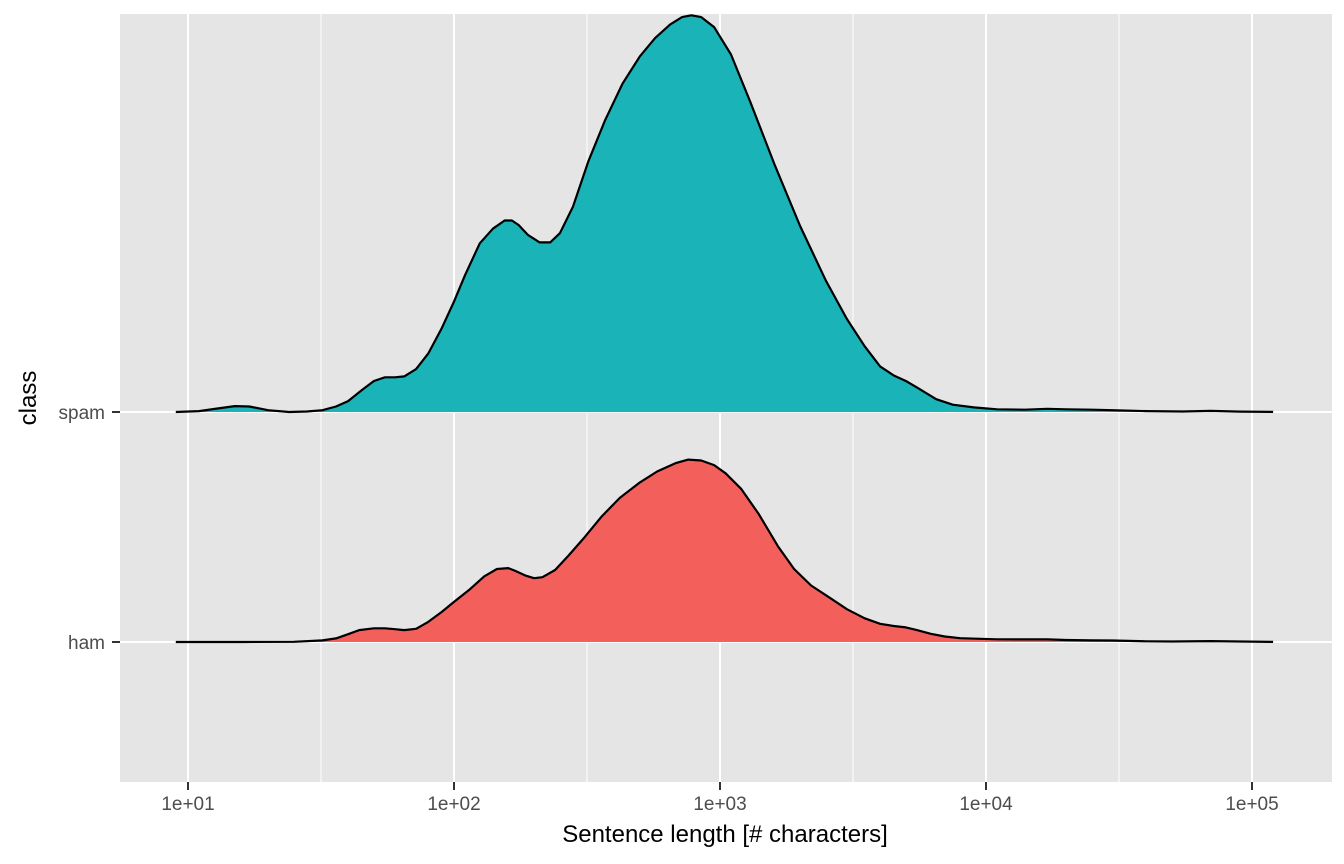  Describe the element at coordinates (453, 804) in the screenshot. I see `x-tick-label: 1e+02` at that location.